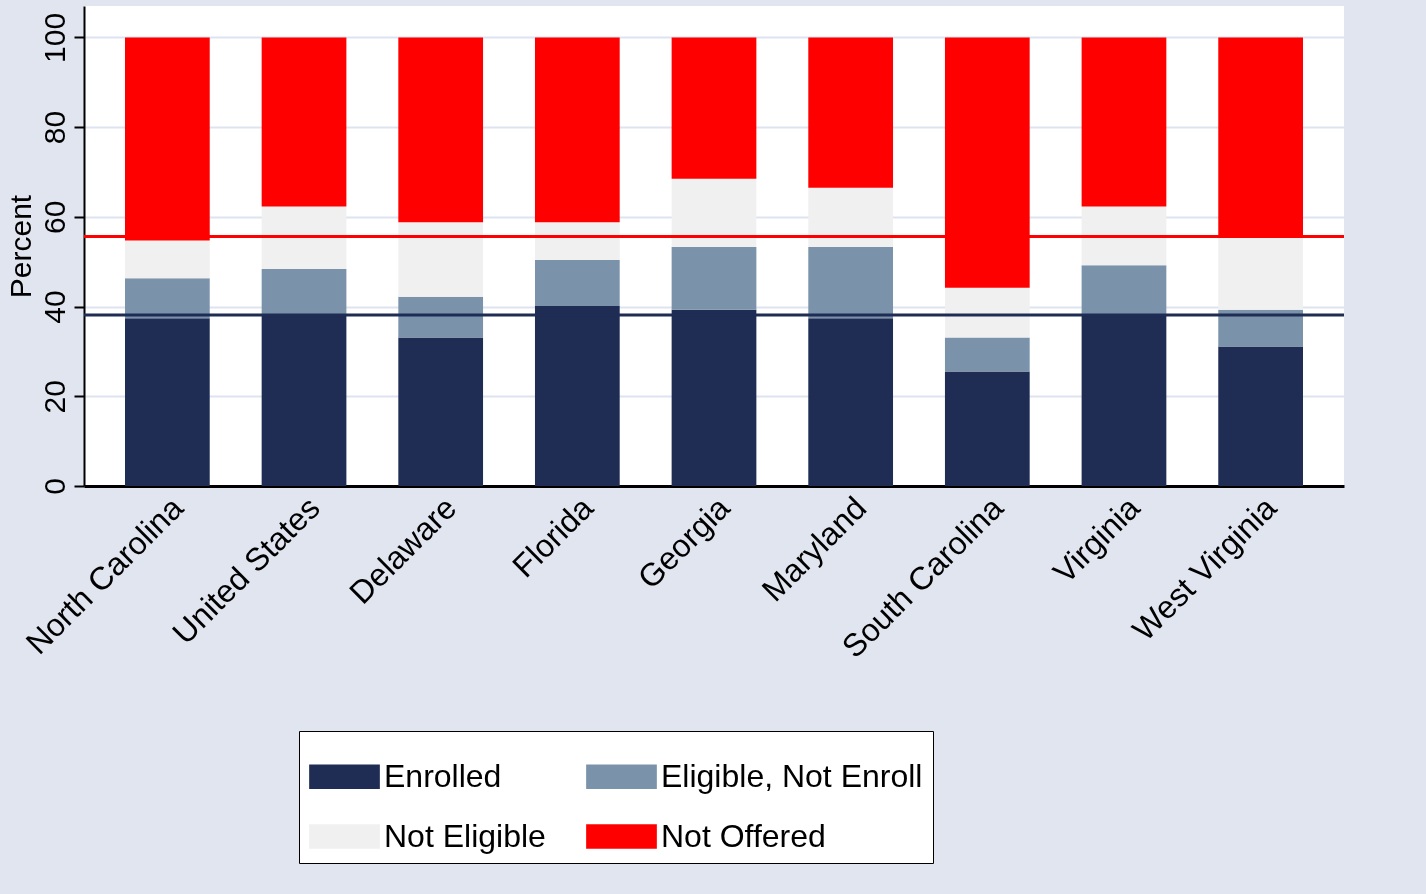  What do you see at coordinates (743, 835) in the screenshot?
I see `legend-label: Not Offered` at bounding box center [743, 835].